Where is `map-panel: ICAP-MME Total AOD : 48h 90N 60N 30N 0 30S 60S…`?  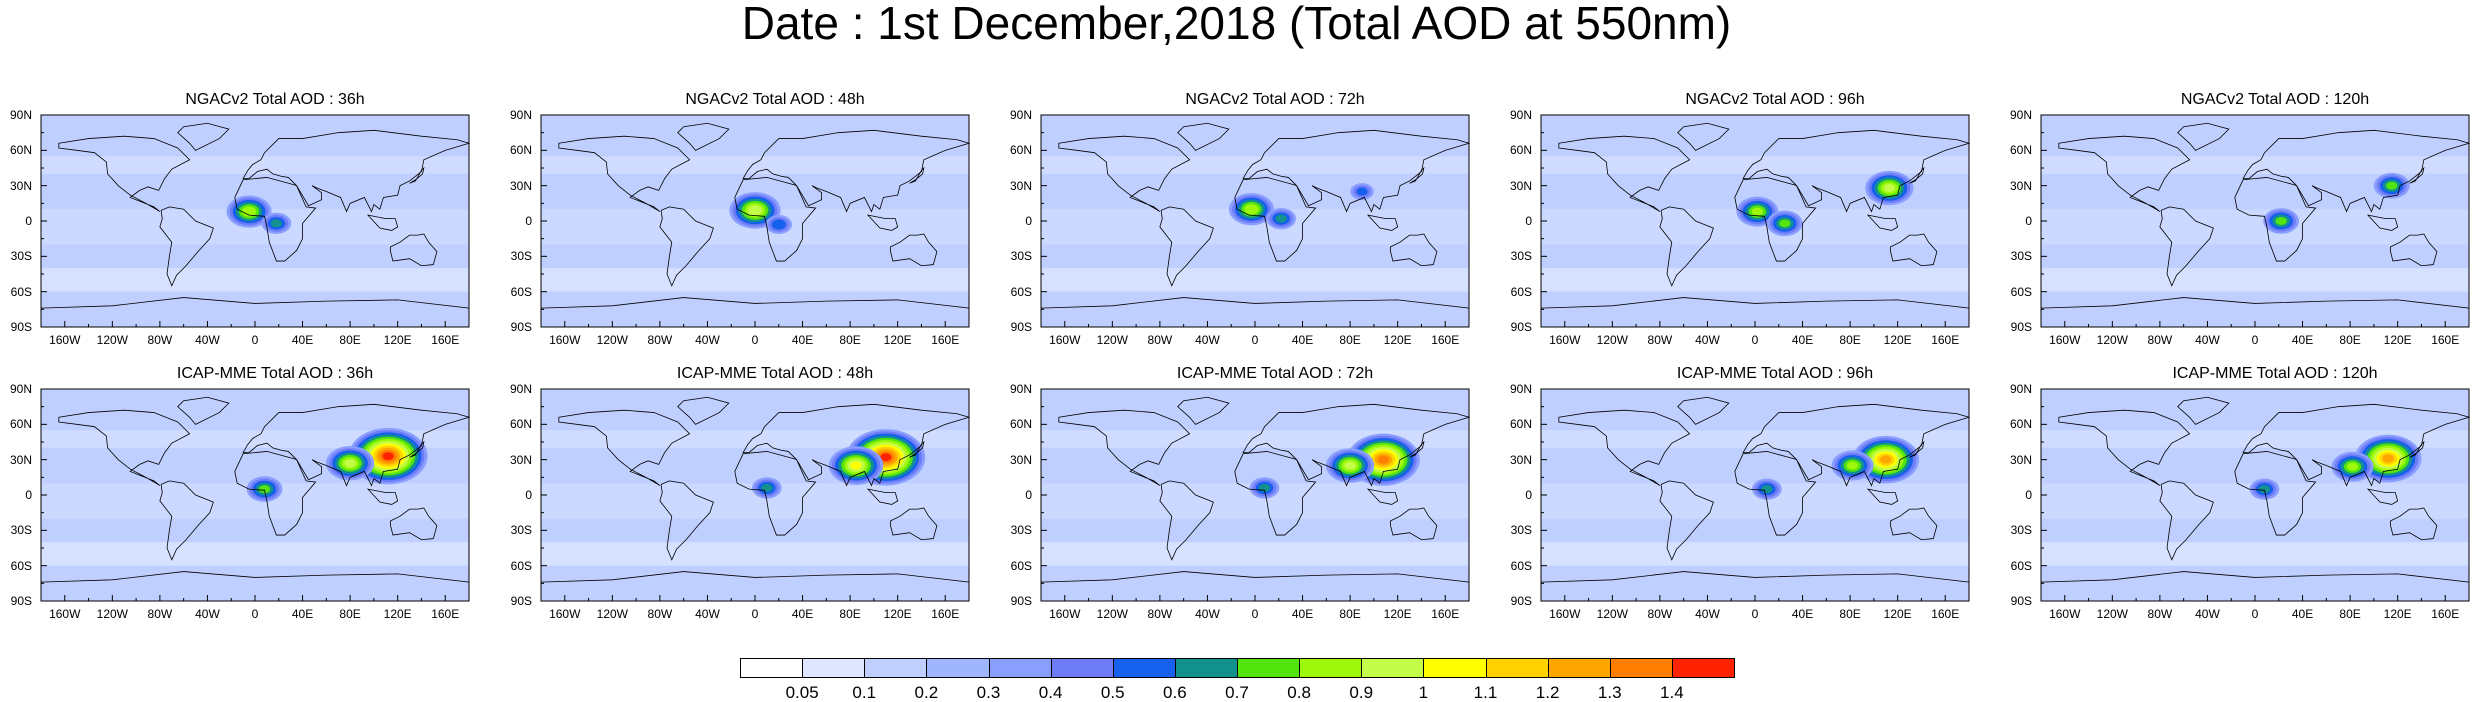 map-panel: ICAP-MME Total AOD : 48h 90N 60N 30N 0 30S 60S… is located at coordinates (760, 493).